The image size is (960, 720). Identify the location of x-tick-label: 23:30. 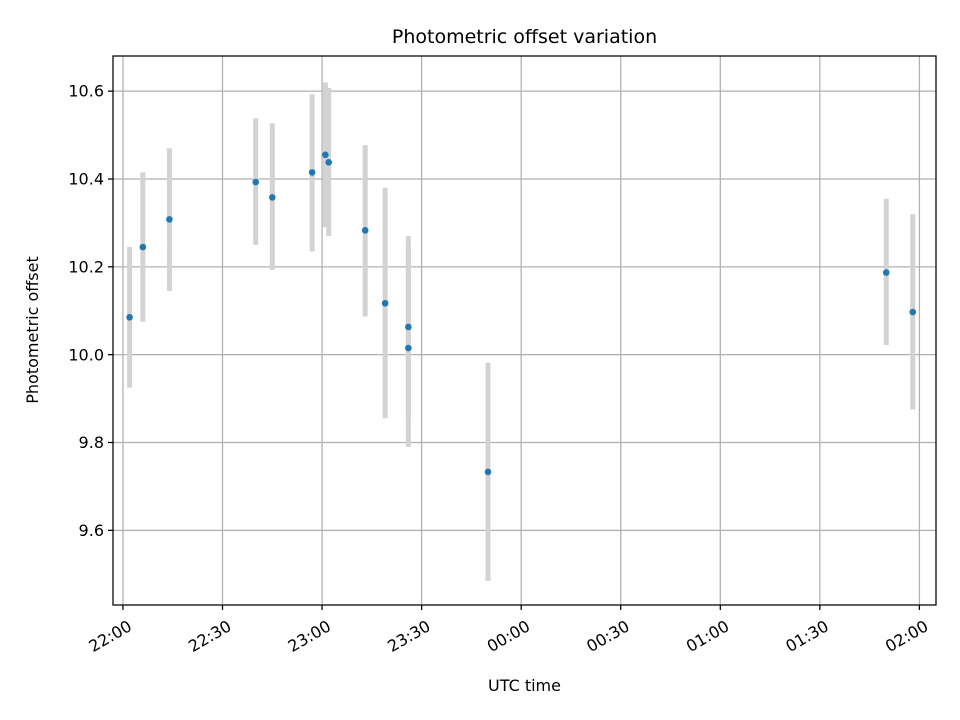
(408, 636).